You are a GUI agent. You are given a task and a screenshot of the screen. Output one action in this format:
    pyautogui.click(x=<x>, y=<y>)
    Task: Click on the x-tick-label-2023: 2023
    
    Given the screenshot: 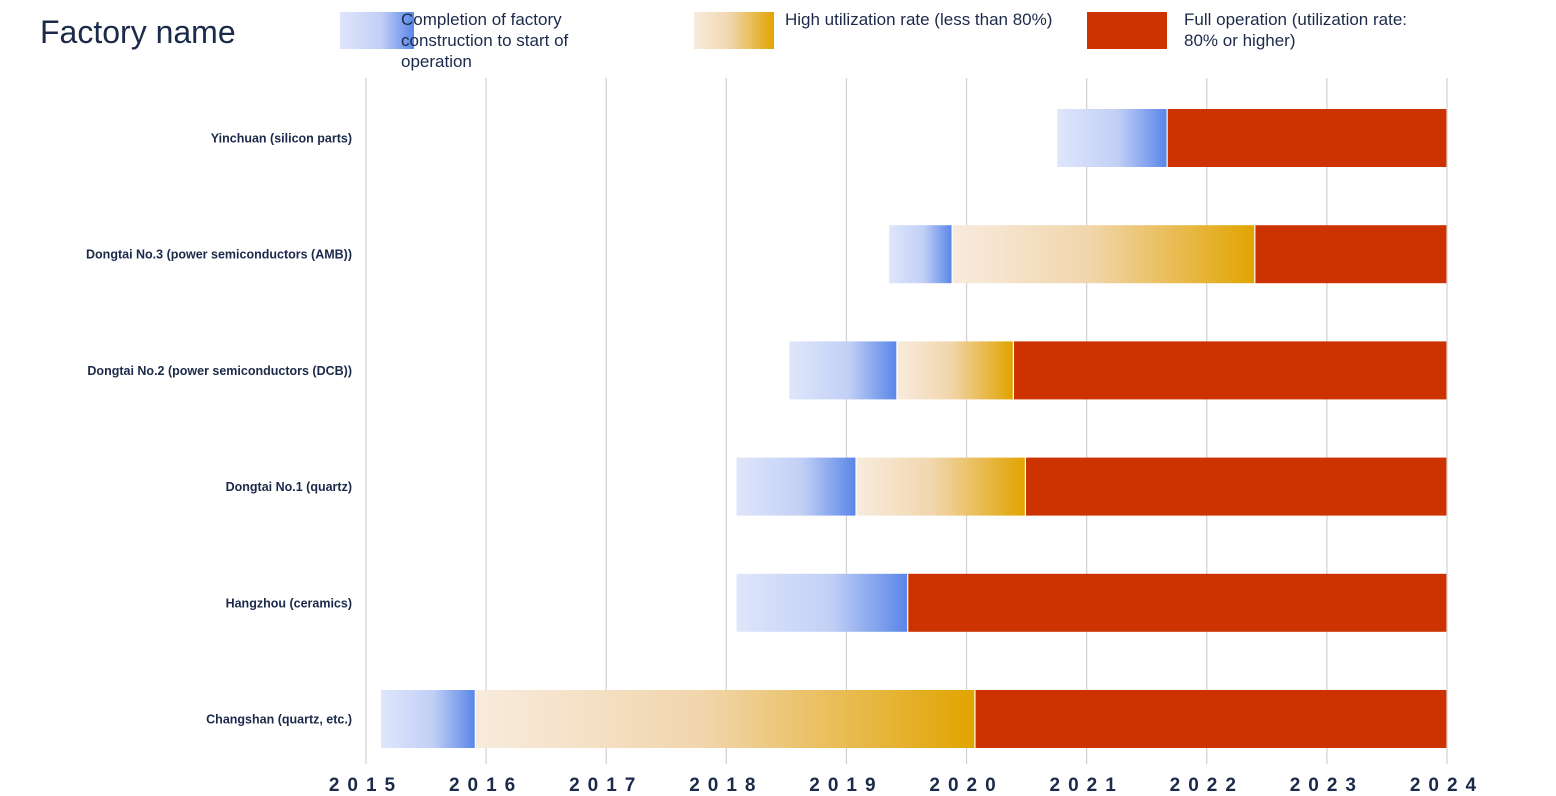 What is the action you would take?
    pyautogui.click(x=1327, y=785)
    